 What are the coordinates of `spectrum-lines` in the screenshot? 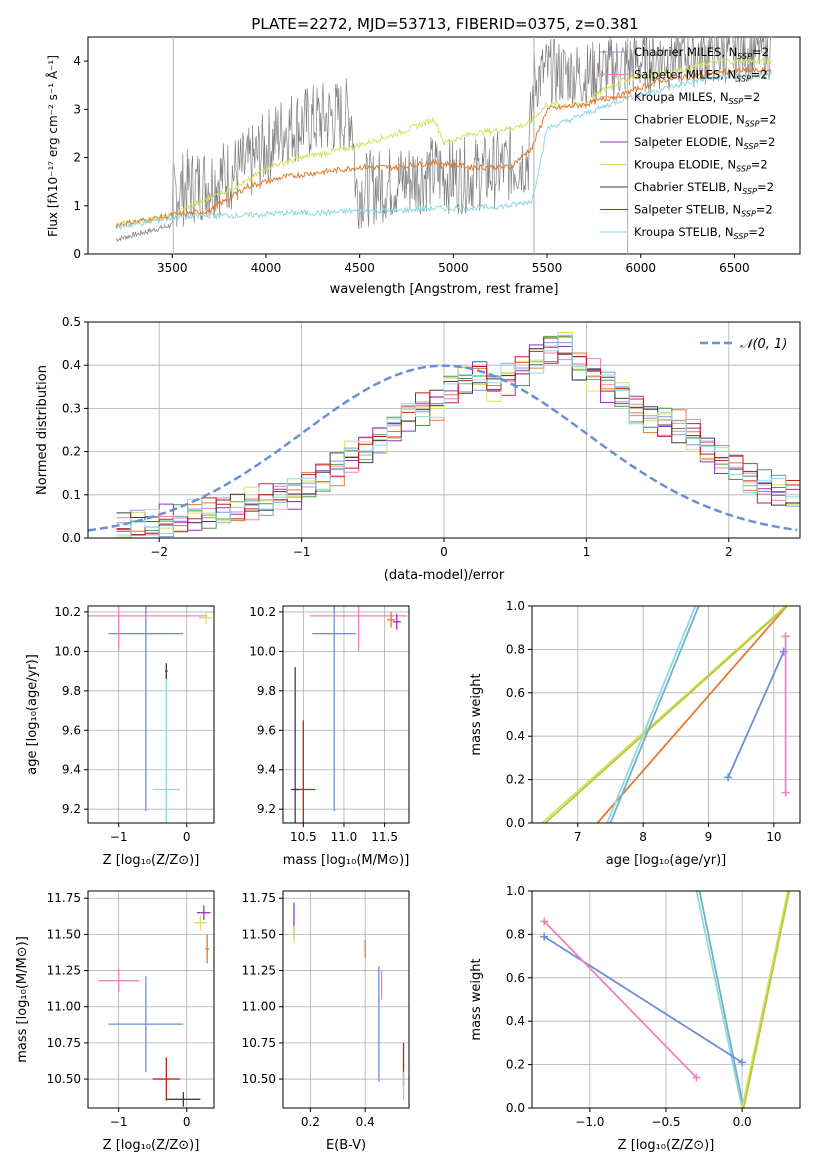 It's located at (443, 139).